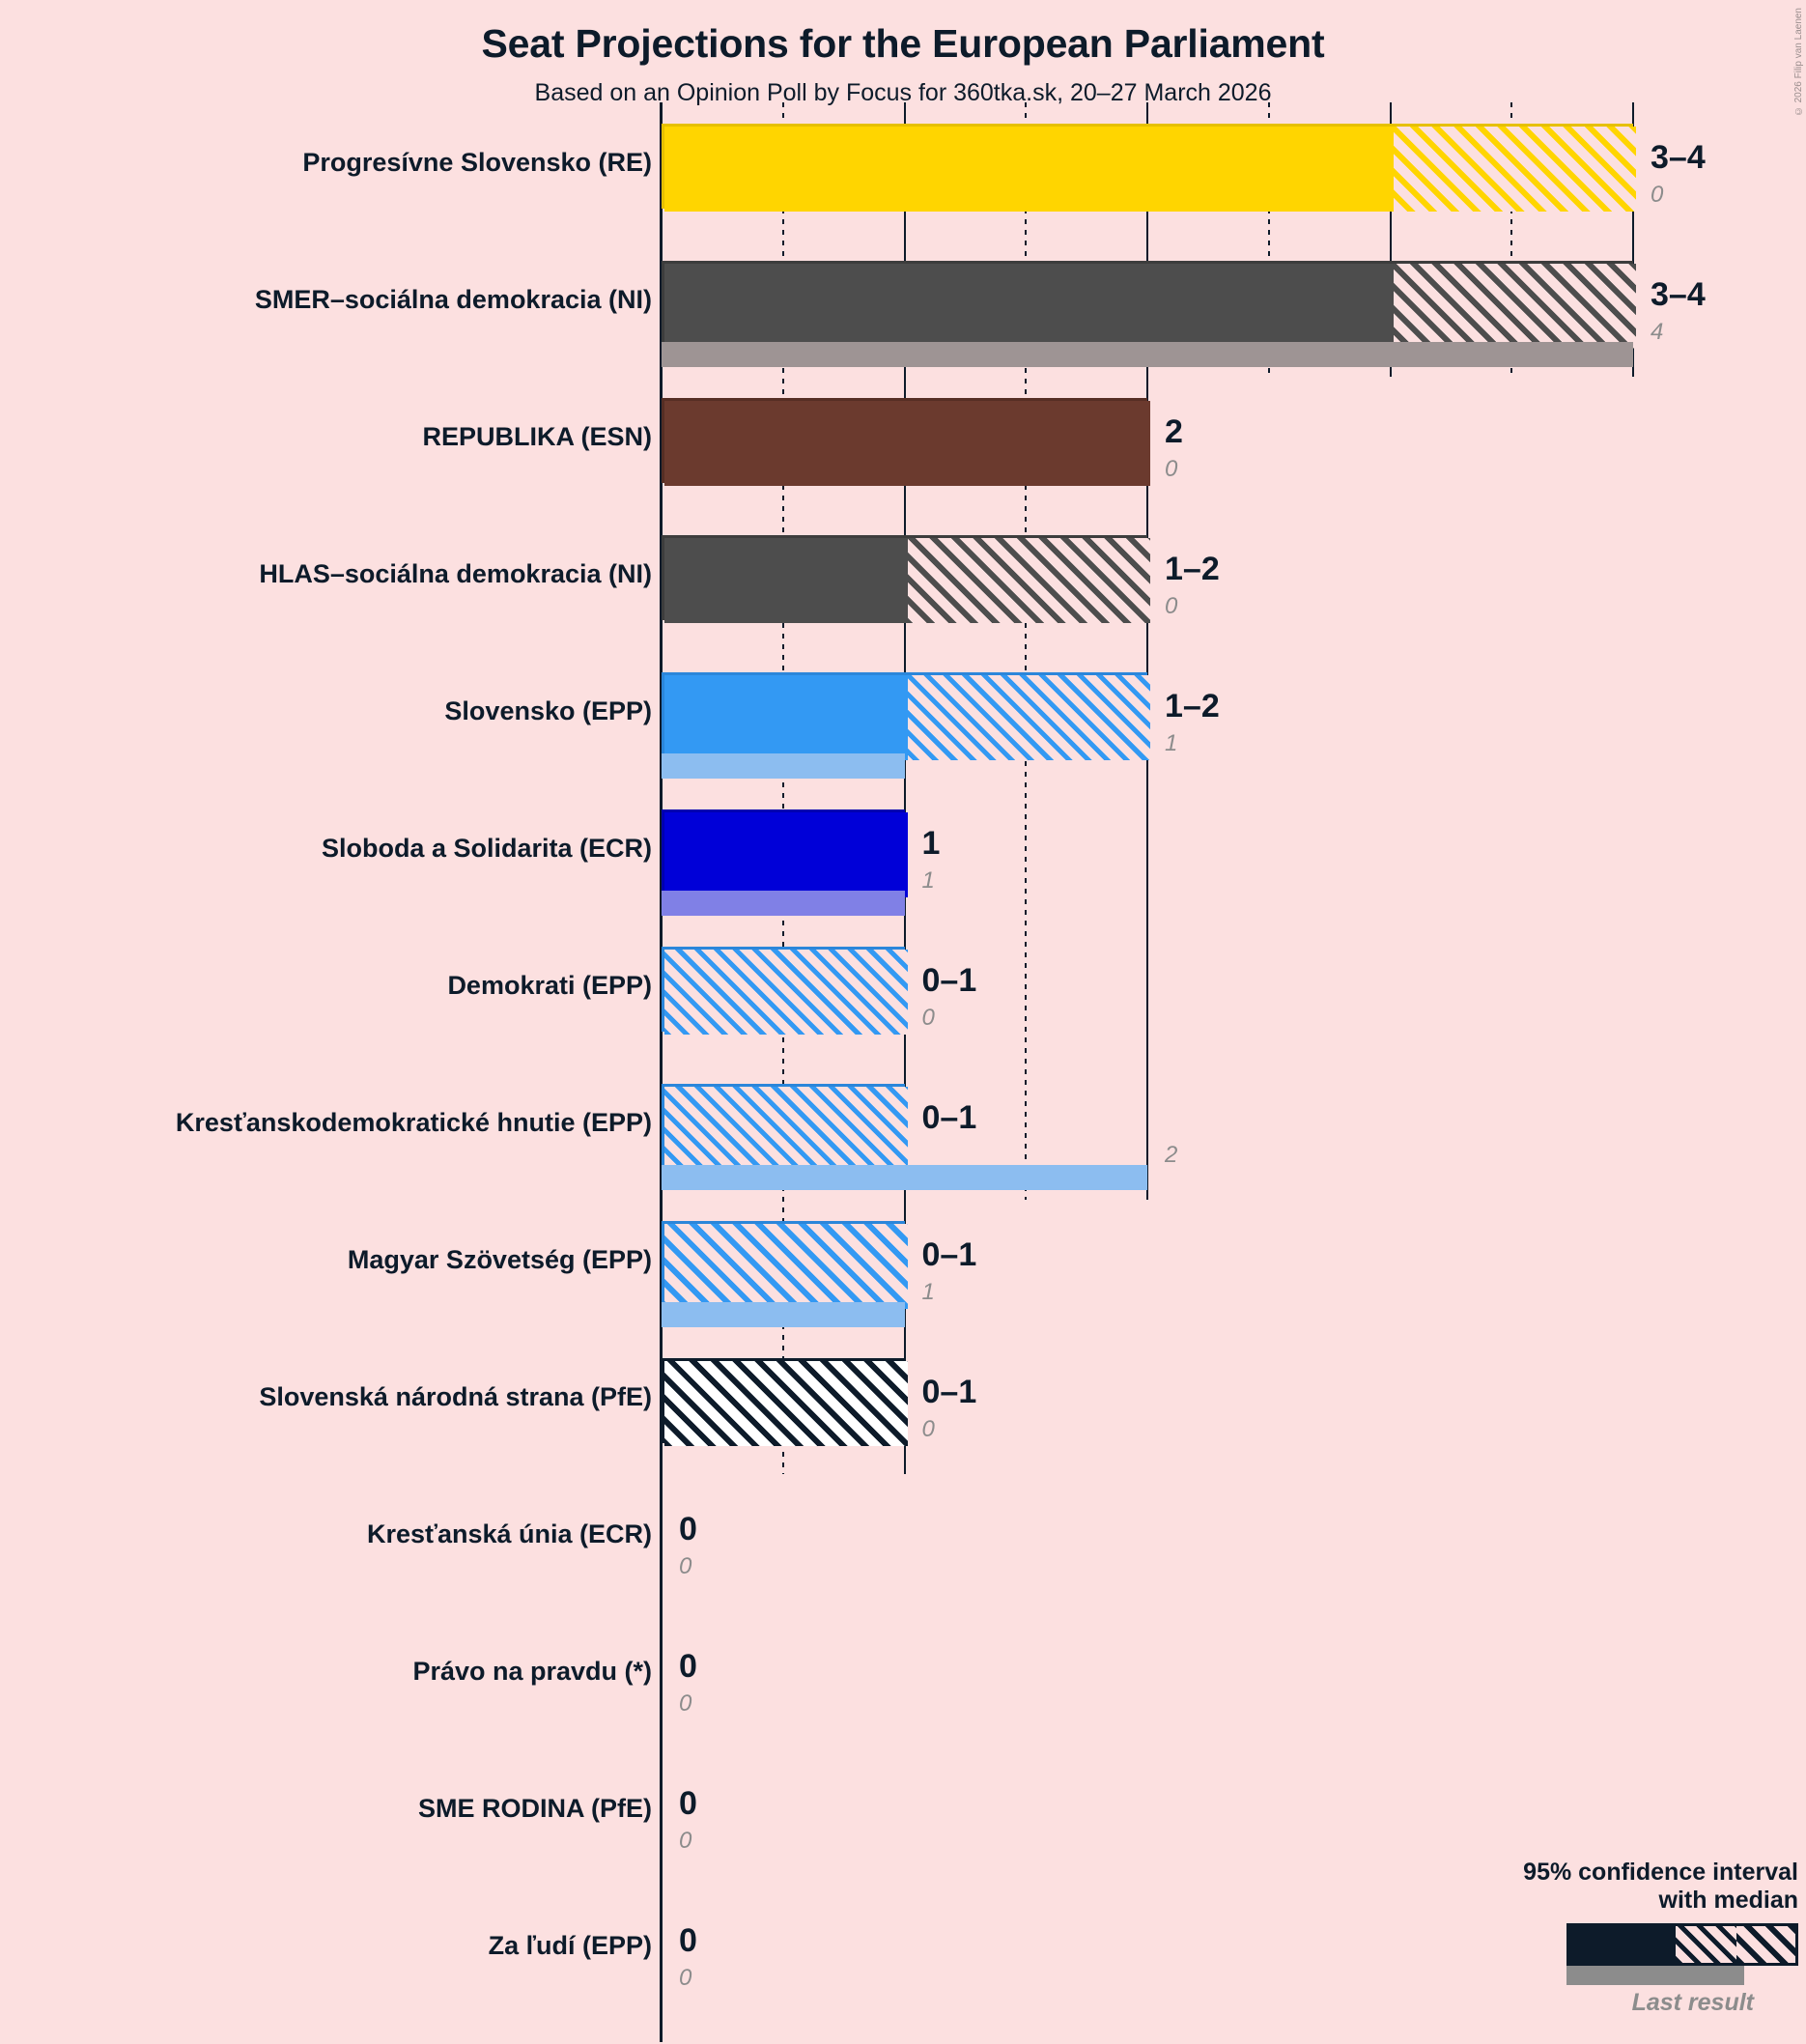 Image resolution: width=1806 pixels, height=2044 pixels. What do you see at coordinates (1692, 2003) in the screenshot?
I see `legend-last-result-label: Last result` at bounding box center [1692, 2003].